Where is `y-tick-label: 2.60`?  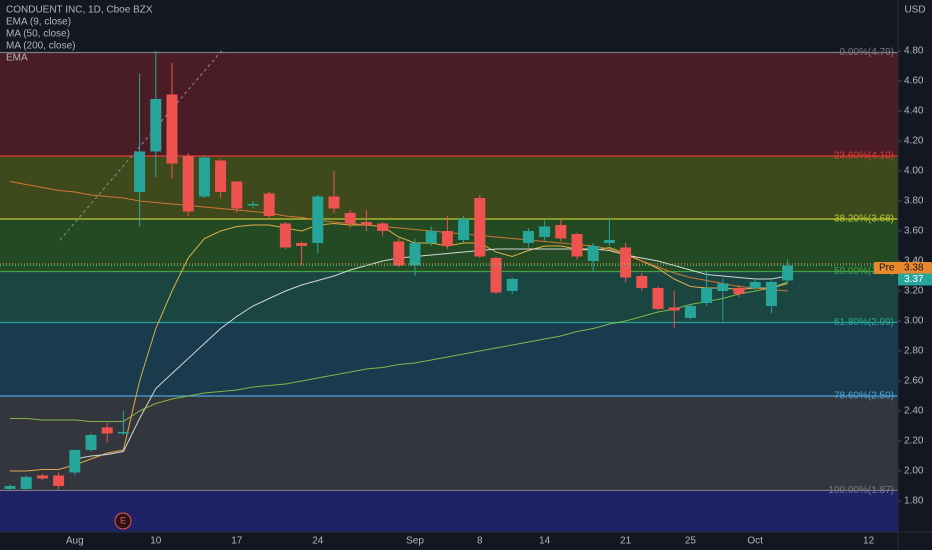
y-tick-label: 2.60 is located at coordinates (914, 381).